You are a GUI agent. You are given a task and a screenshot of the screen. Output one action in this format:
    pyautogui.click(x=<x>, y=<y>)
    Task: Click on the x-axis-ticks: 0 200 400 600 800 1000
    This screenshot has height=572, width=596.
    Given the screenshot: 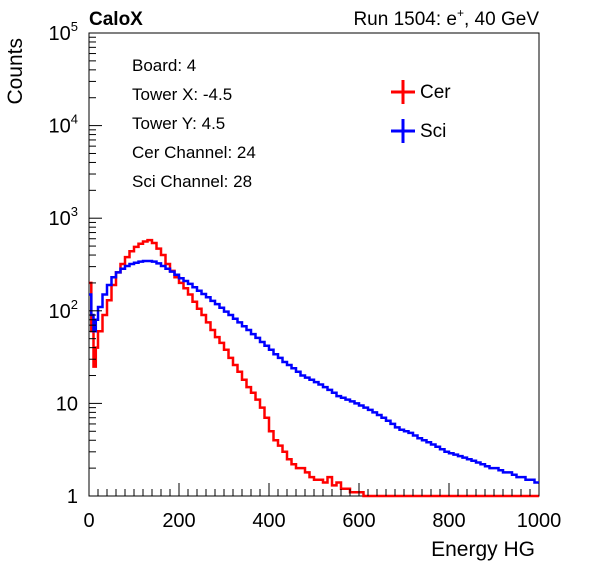 What is the action you would take?
    pyautogui.click(x=322, y=507)
    